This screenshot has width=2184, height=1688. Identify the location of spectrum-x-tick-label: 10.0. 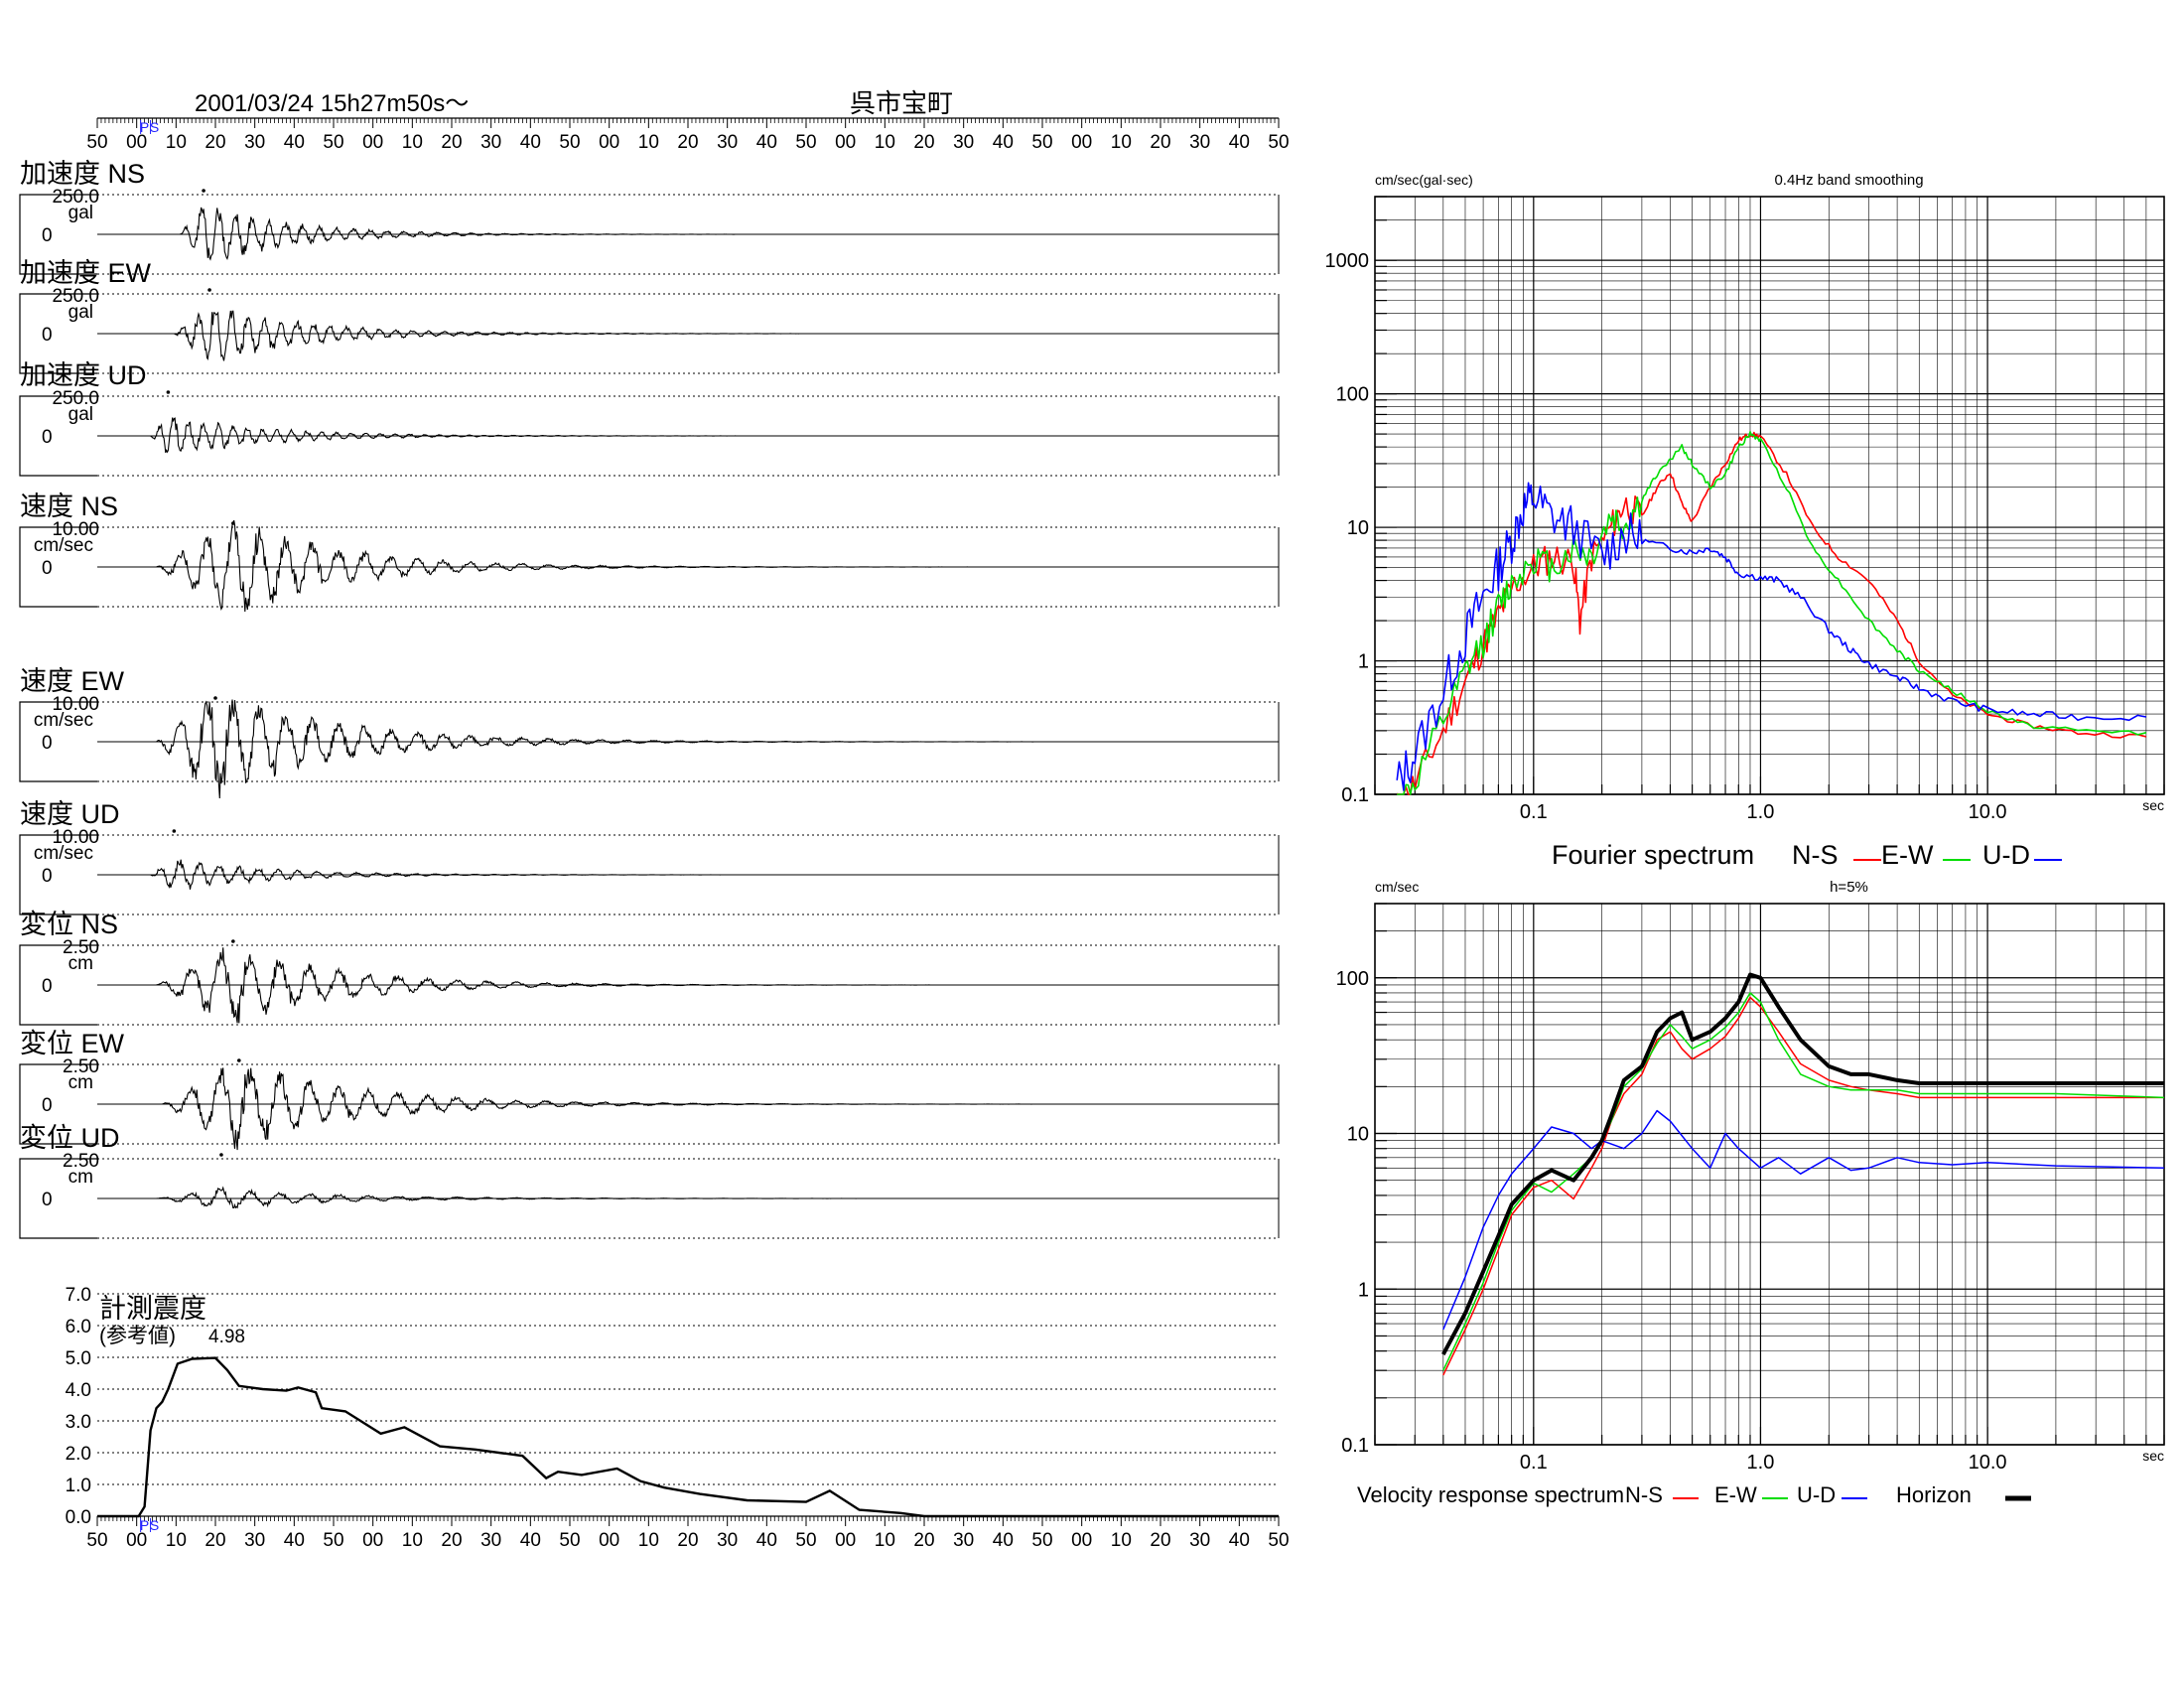
(1988, 1463).